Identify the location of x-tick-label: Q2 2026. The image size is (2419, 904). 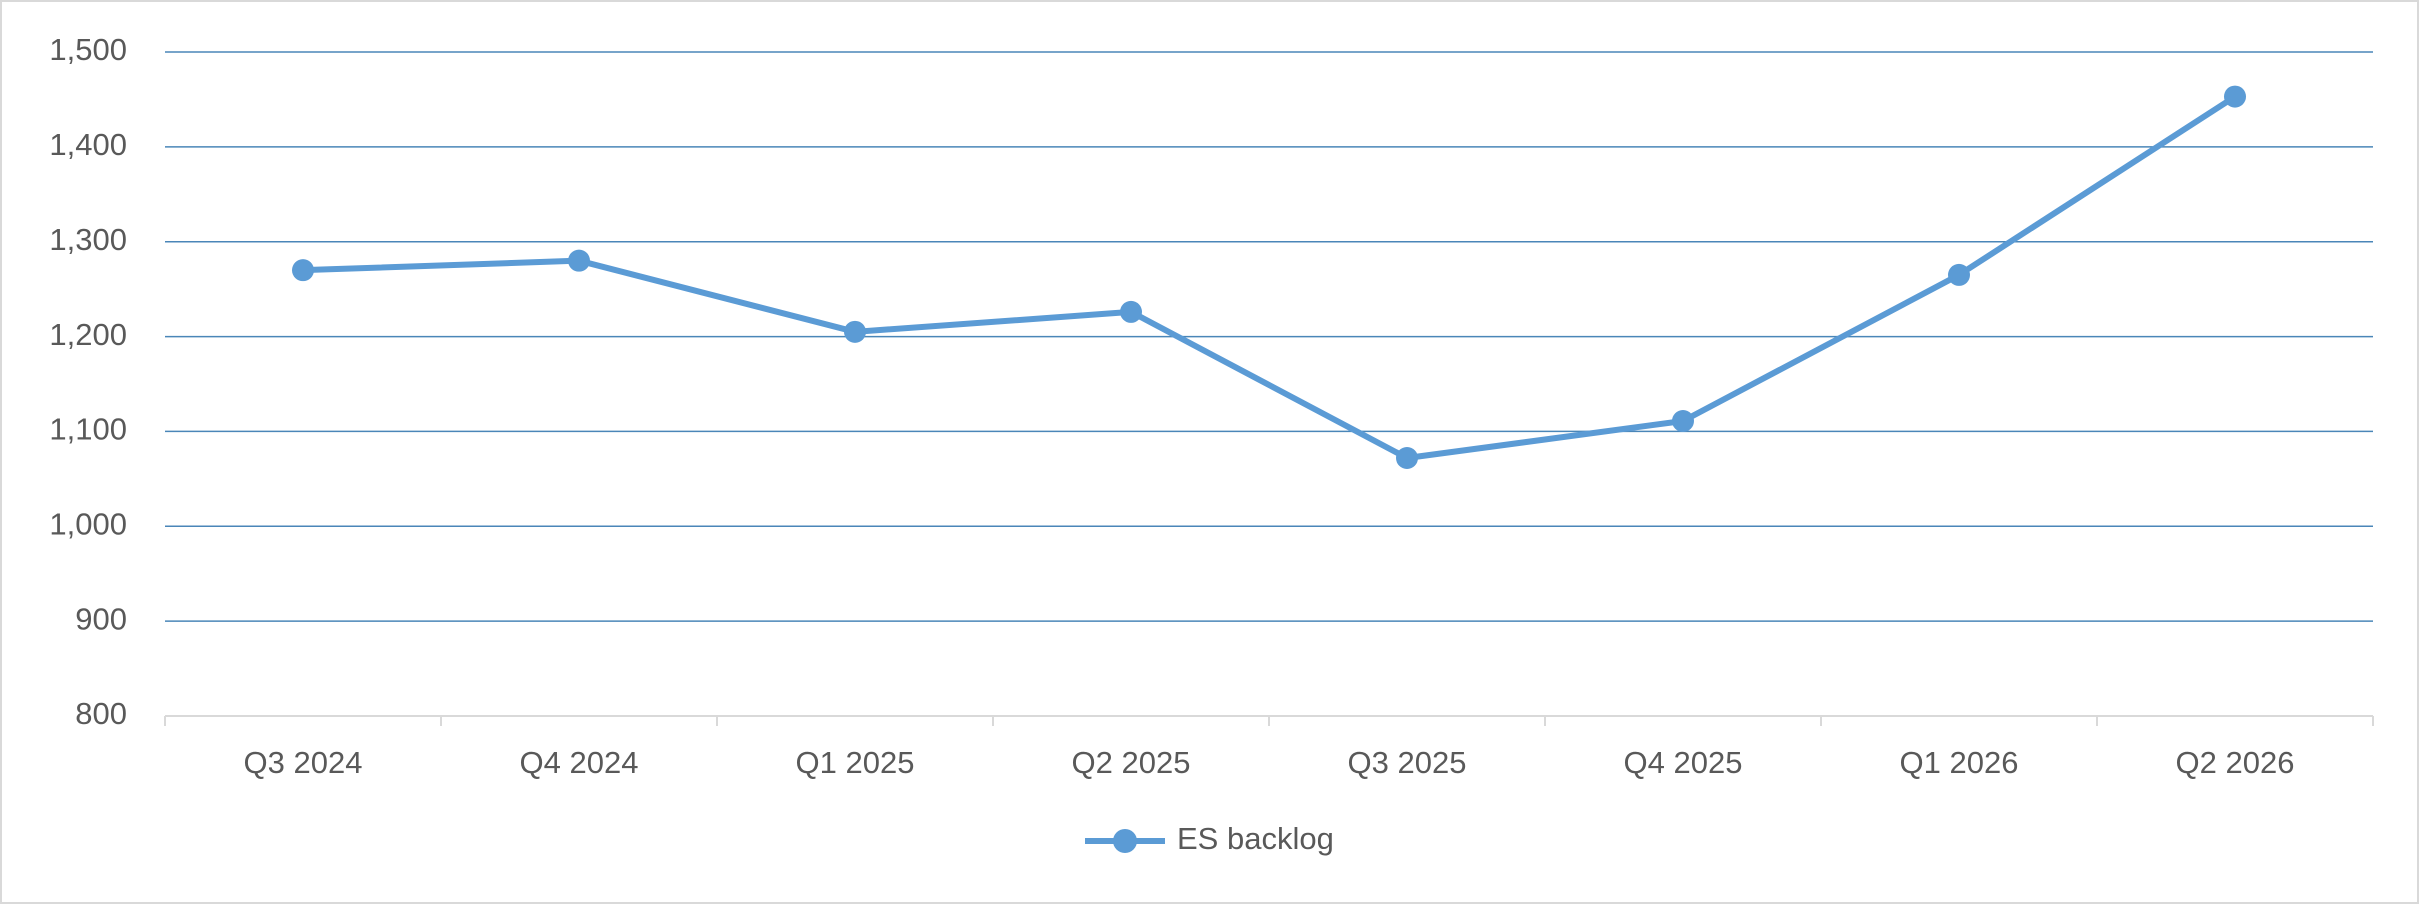
(2235, 762).